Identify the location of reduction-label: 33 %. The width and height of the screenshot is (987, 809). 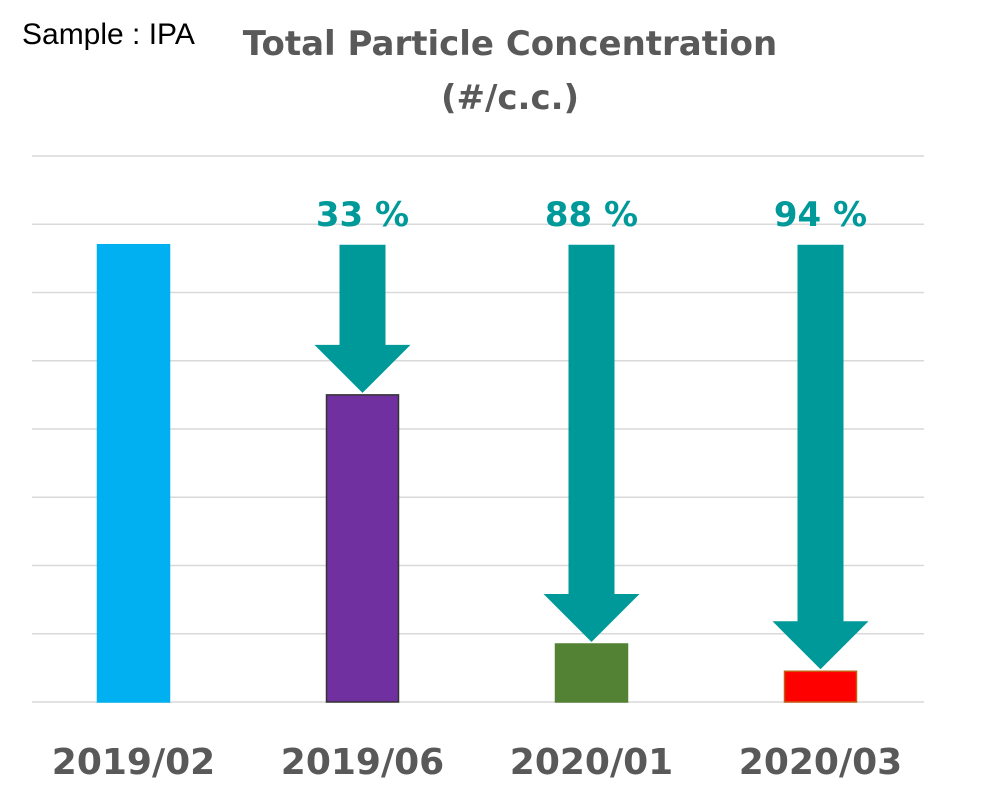
(362, 215).